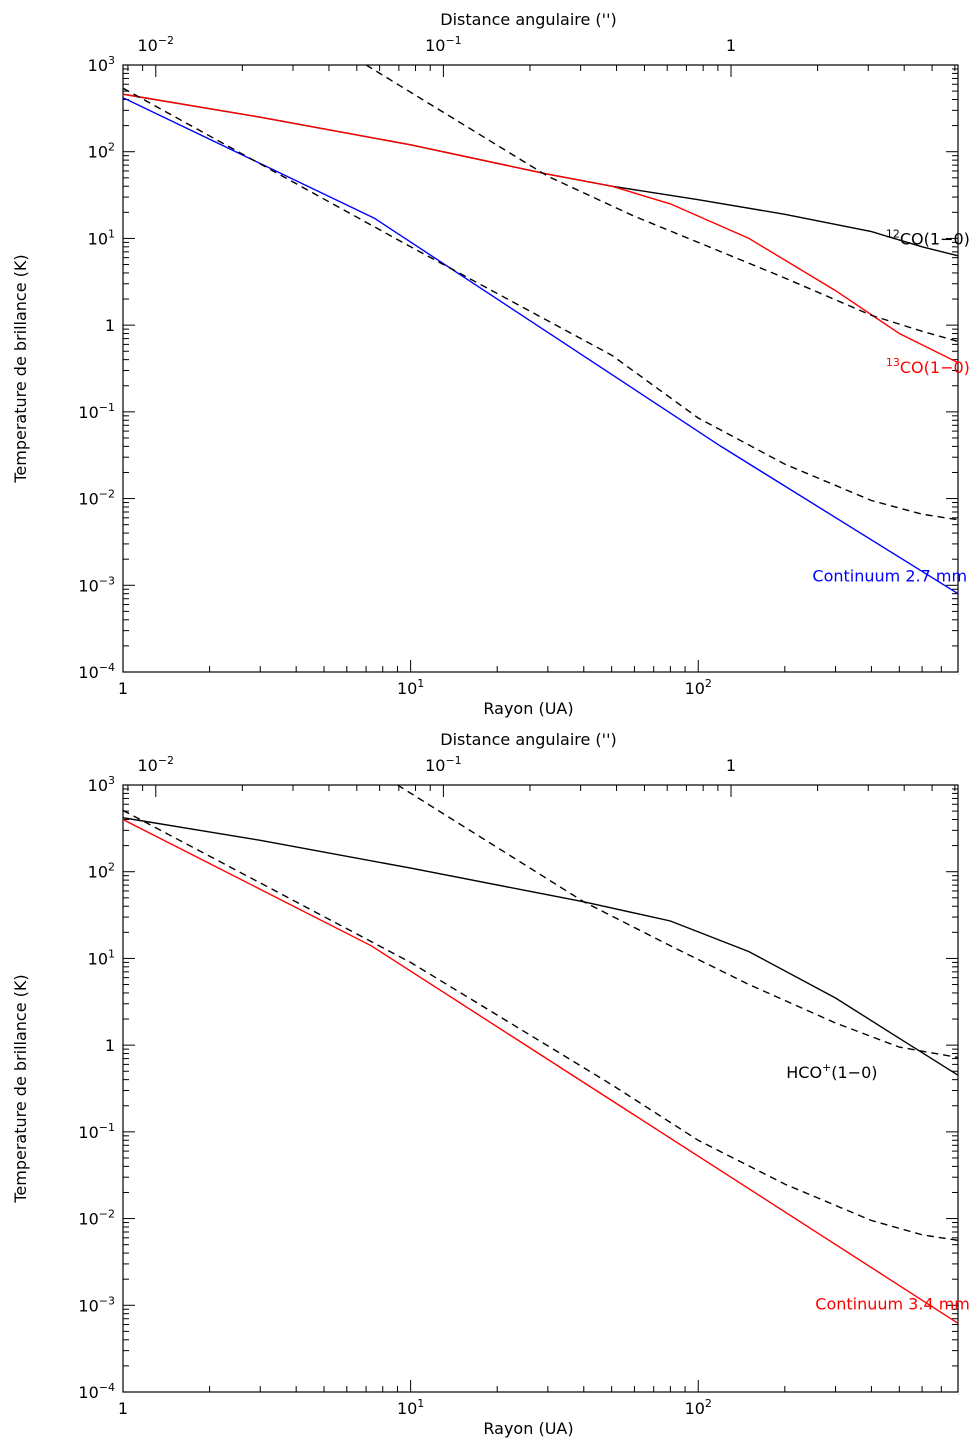  I want to click on series-label: Continuum 3.4 mm, so click(892, 1303).